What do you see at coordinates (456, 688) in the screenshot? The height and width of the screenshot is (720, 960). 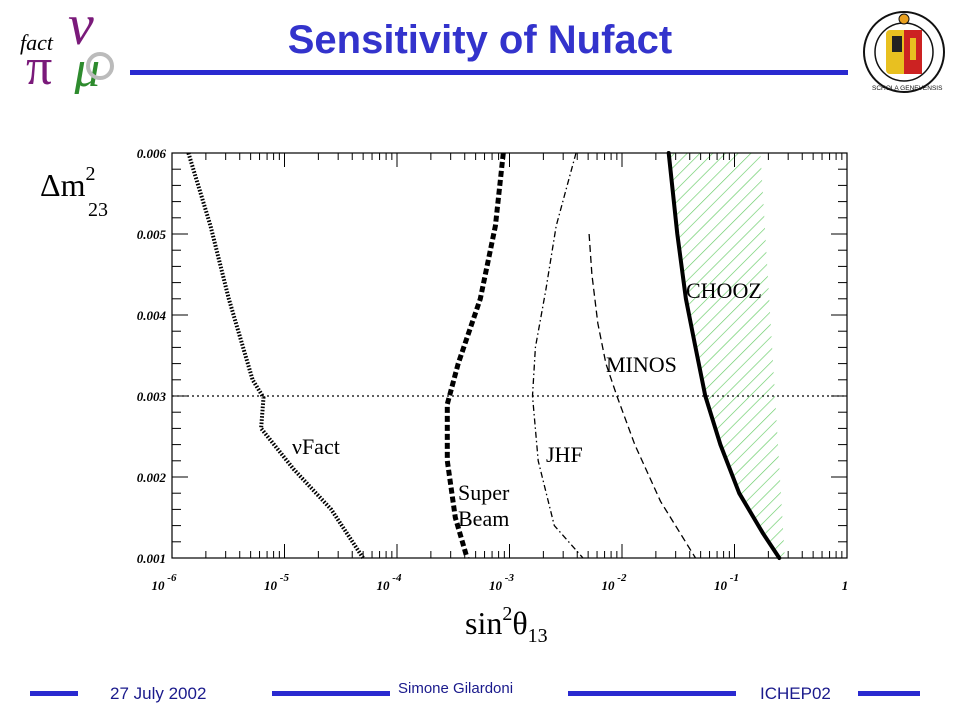 I see `footer-author: Simone Gilardoni` at bounding box center [456, 688].